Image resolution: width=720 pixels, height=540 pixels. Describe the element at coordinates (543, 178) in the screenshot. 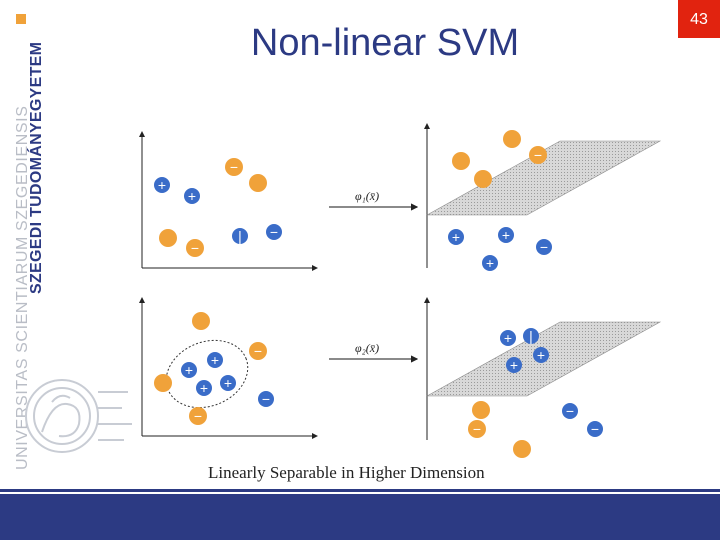

I see `separating-hyperplane` at that location.